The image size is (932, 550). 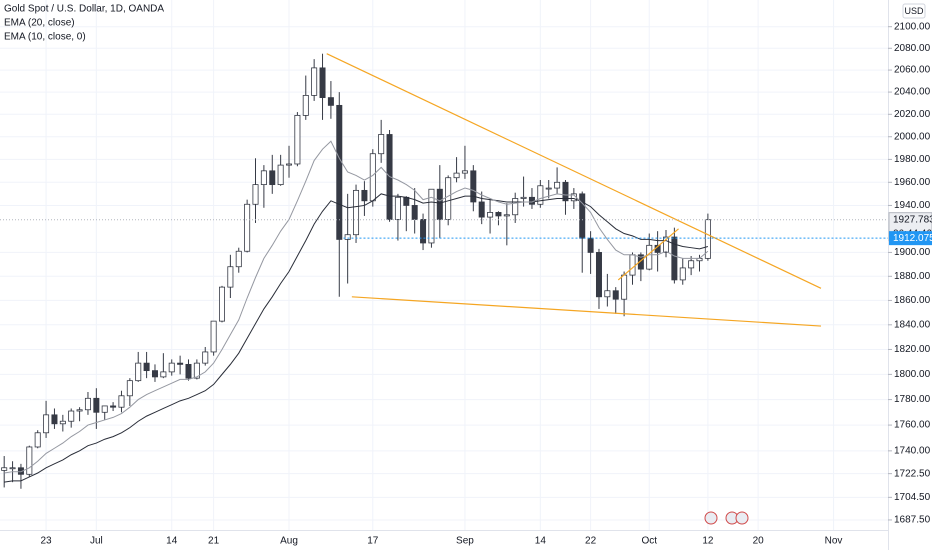 What do you see at coordinates (912, 219) in the screenshot?
I see `last-price-label: 1927.783` at bounding box center [912, 219].